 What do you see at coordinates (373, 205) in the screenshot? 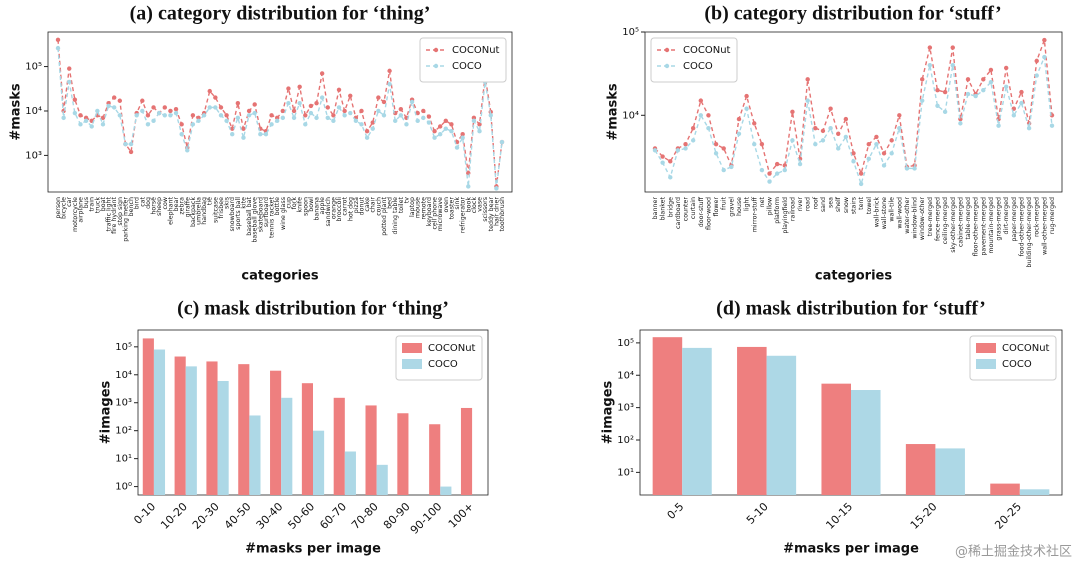
I see `x-tick-label: chair` at bounding box center [373, 205].